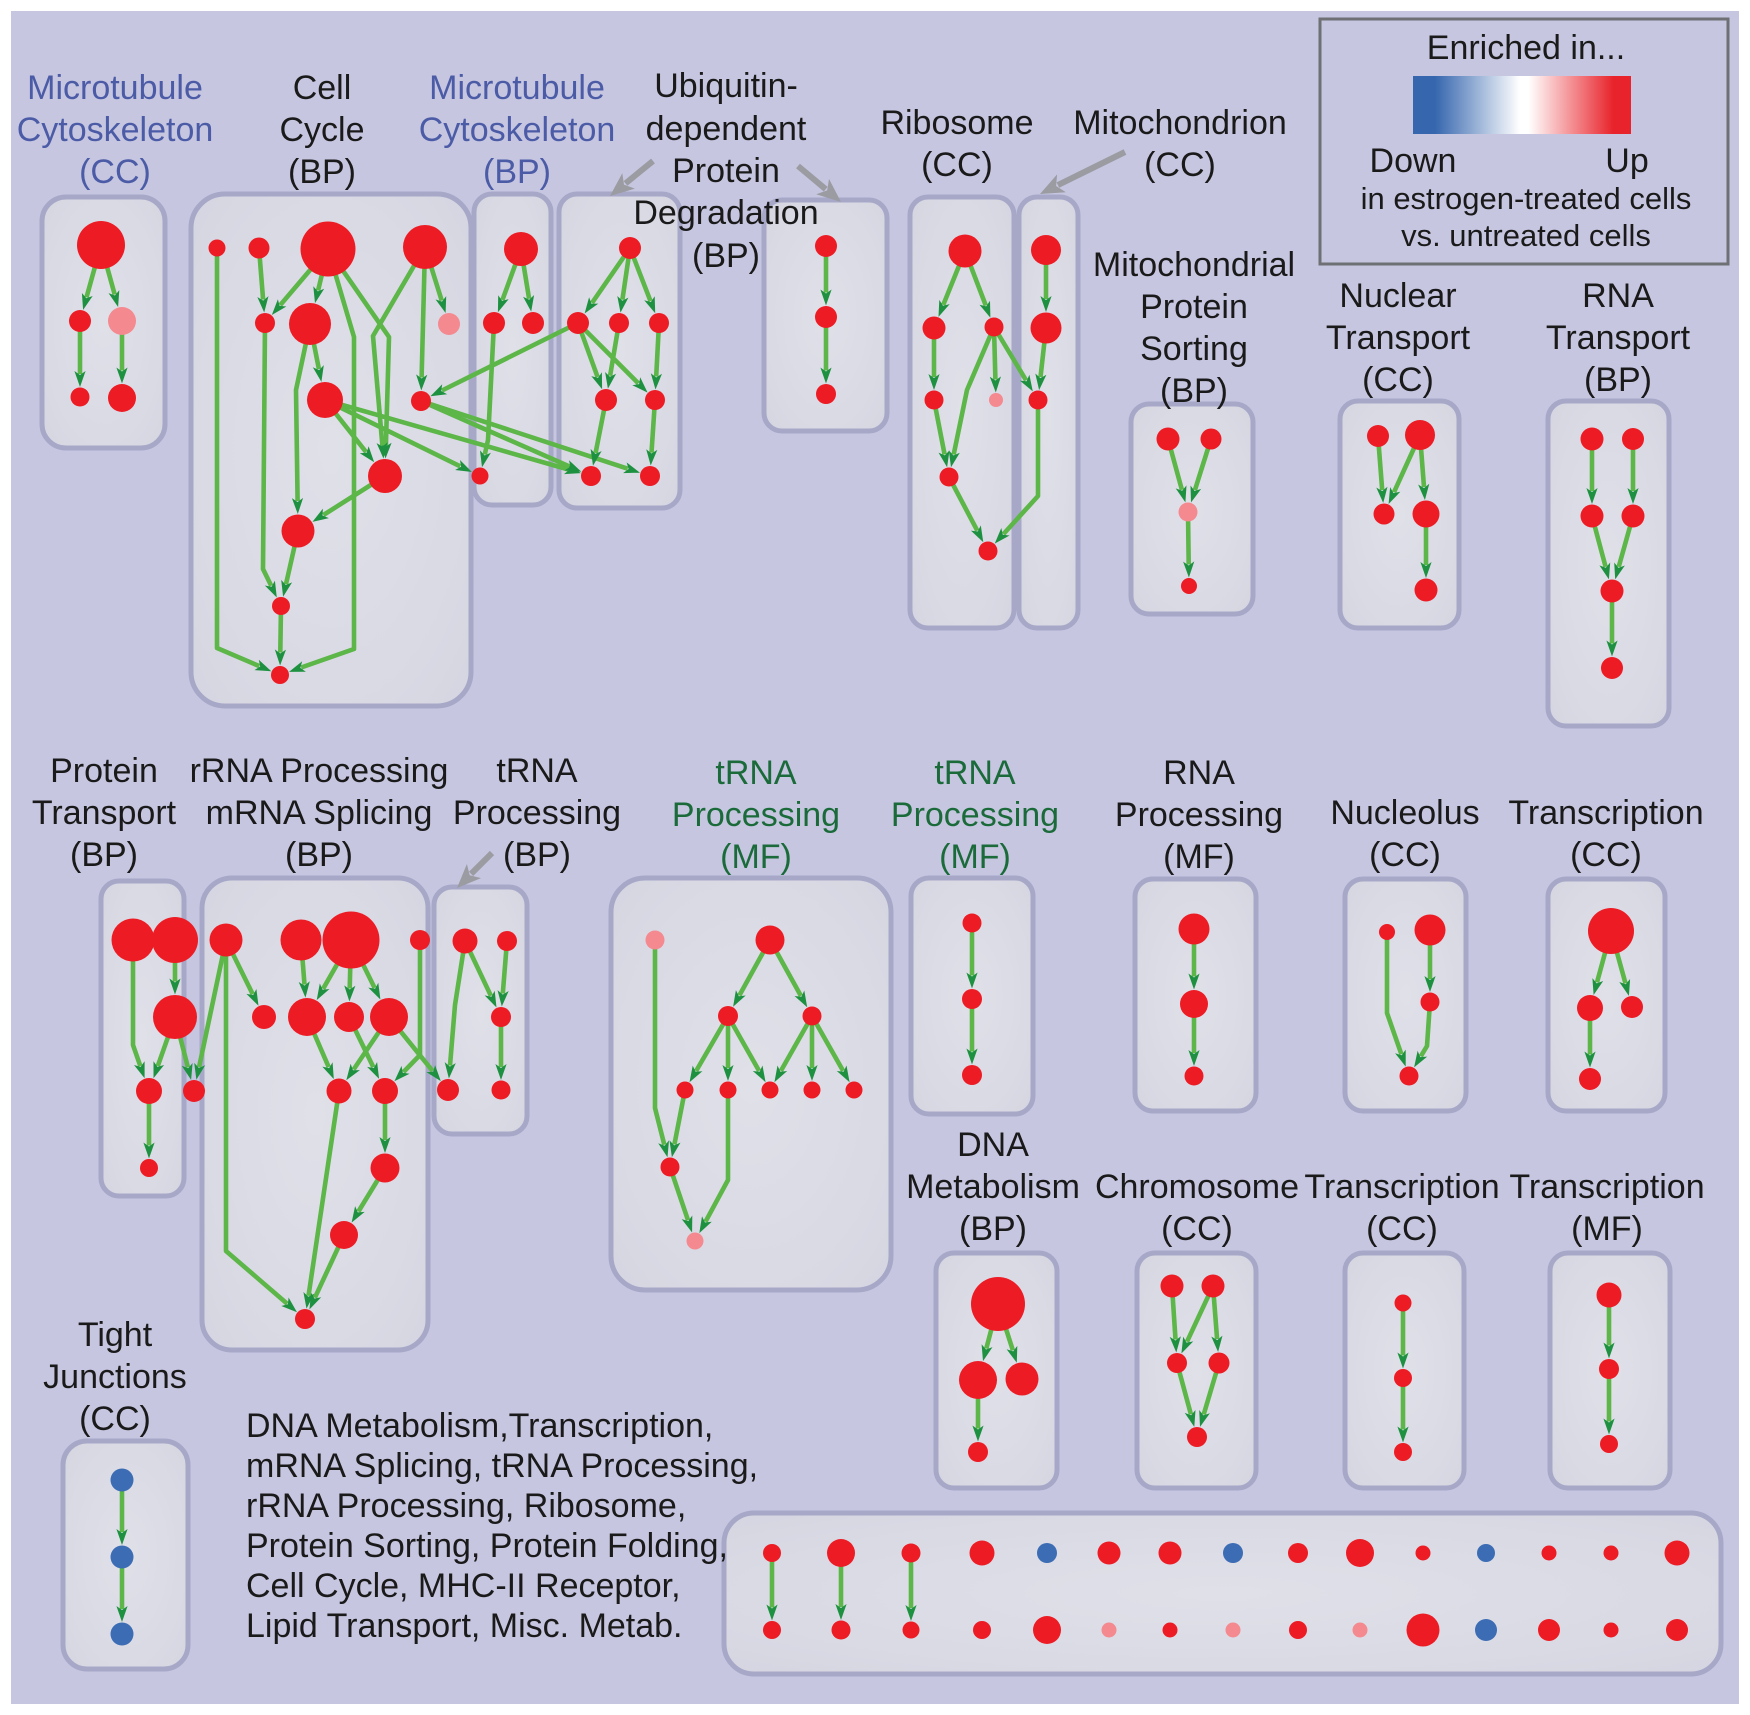 This screenshot has height=1715, width=1750. Describe the element at coordinates (463, 1586) in the screenshot. I see `svg-text: Cell Cycle, MHC-II Receptor,` at that location.